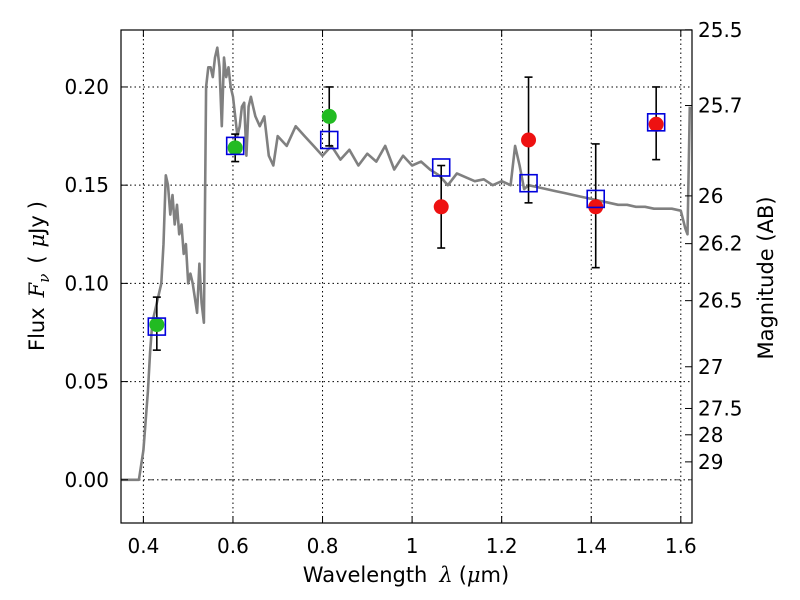 The height and width of the screenshot is (600, 800). I want to click on x-tick-labels: 0.4 0.6 0.8 1 1.2 1.4 1.6, so click(411, 546).